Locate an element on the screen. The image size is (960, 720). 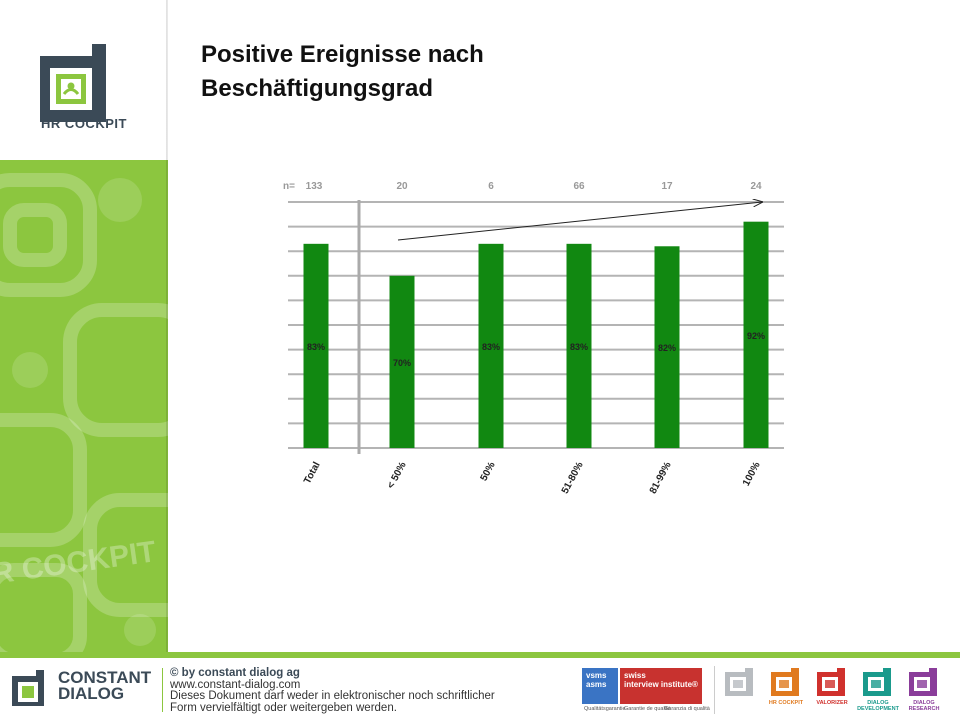
swiss-interview-institute-badge: swiss interview institute® is located at coordinates (661, 686).